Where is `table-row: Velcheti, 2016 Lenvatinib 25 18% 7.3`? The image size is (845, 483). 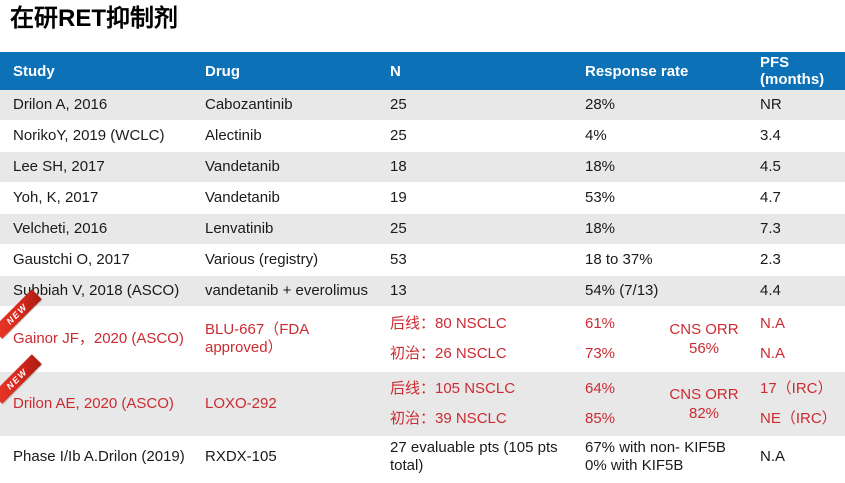
table-row: Velcheti, 2016 Lenvatinib 25 18% 7.3 is located at coordinates (422, 229).